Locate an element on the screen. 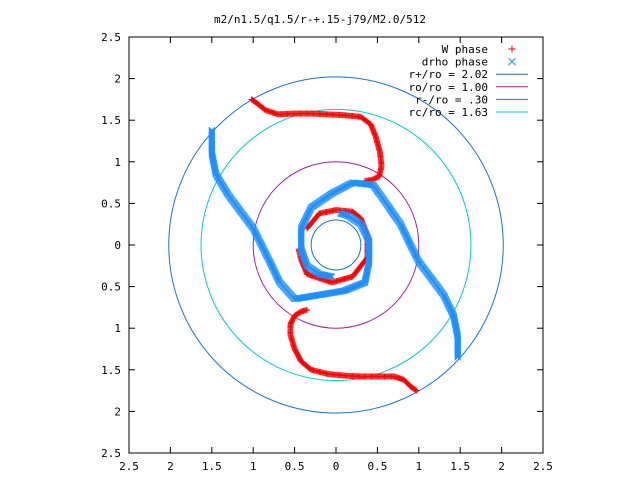  legend-entry: rc/ro = 1.63 is located at coordinates (468, 112).